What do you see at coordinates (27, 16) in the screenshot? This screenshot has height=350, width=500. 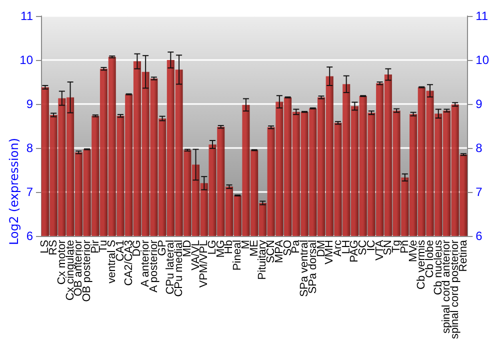 I see `y-tick-label: 11` at bounding box center [27, 16].